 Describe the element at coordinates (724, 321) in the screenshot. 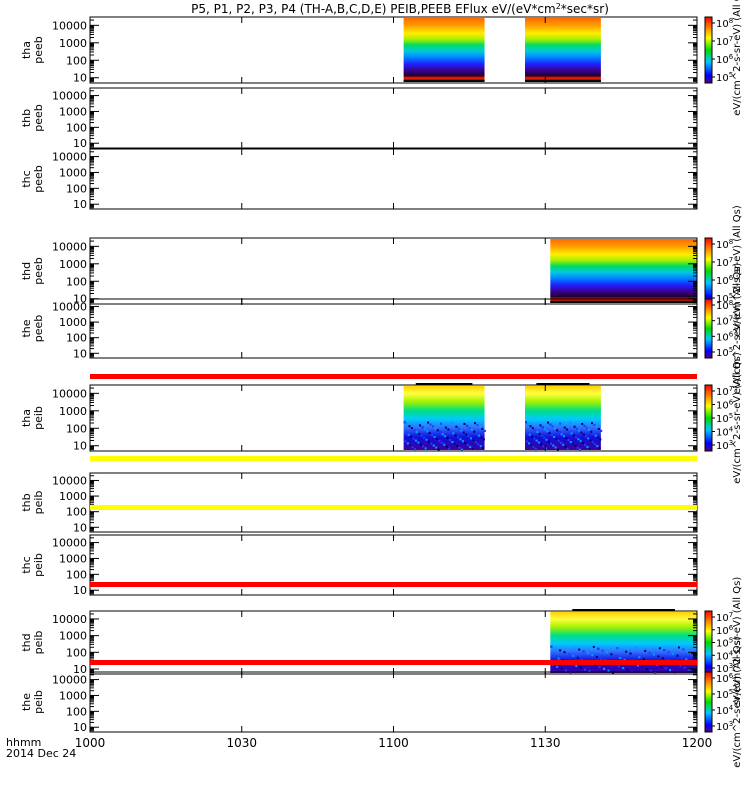

I see `colorbar-tick-label-the_peeb-1: 107` at that location.